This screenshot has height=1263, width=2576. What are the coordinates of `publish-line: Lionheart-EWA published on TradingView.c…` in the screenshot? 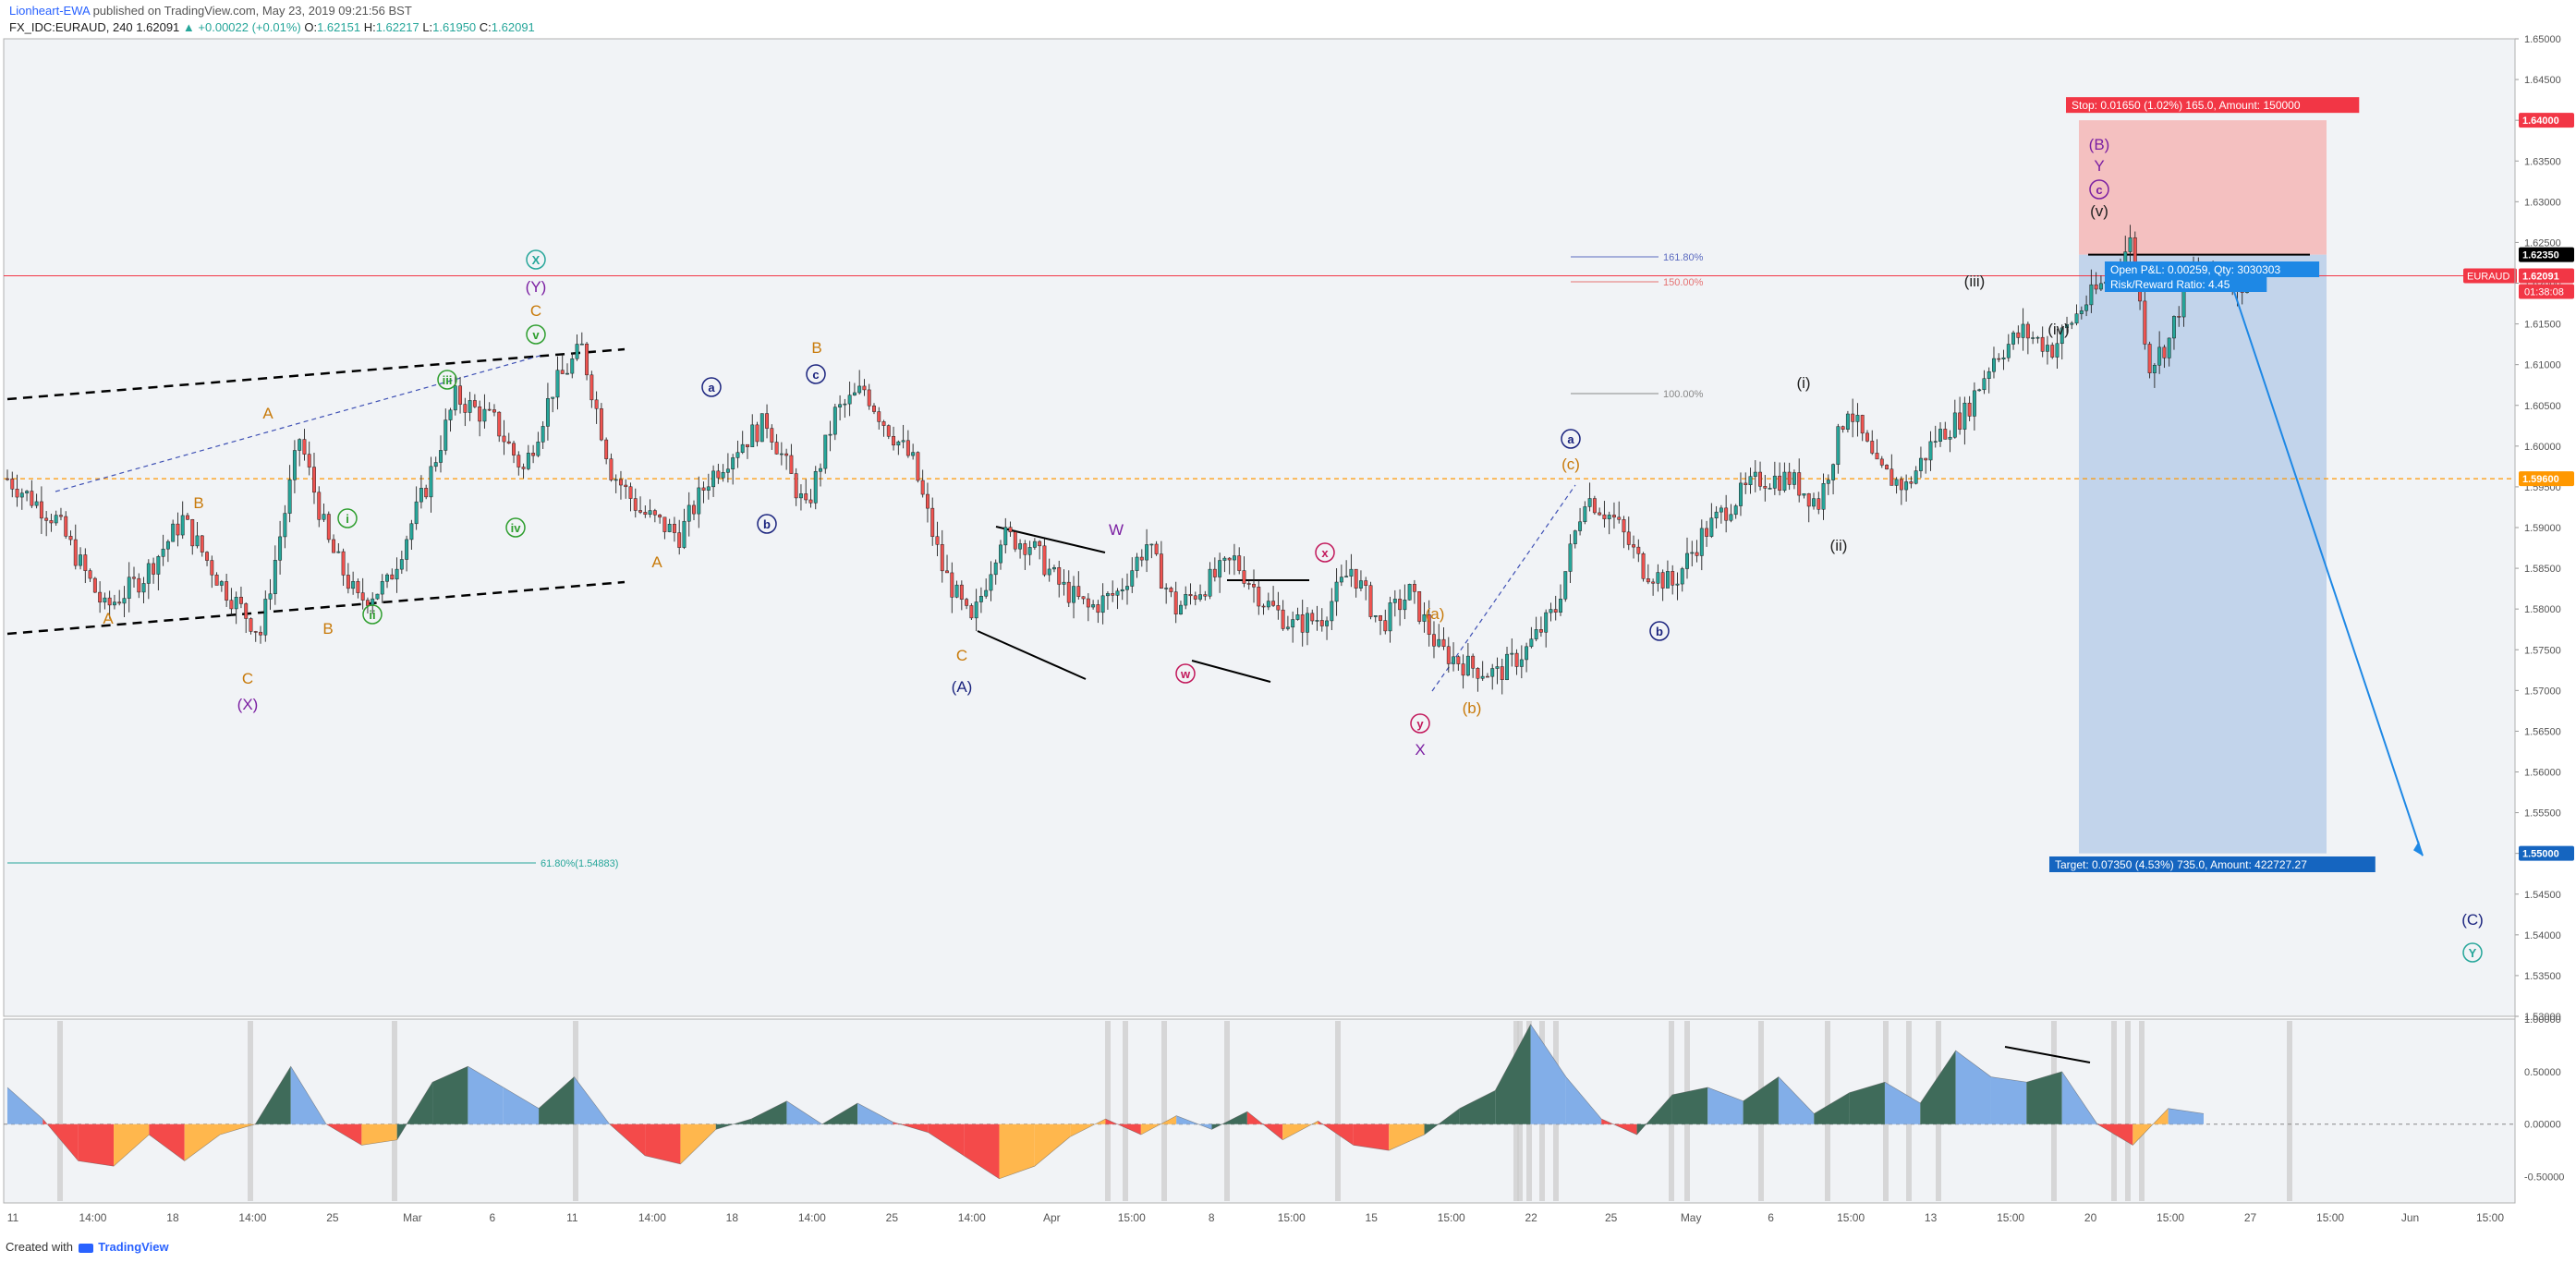 It's located at (210, 11).